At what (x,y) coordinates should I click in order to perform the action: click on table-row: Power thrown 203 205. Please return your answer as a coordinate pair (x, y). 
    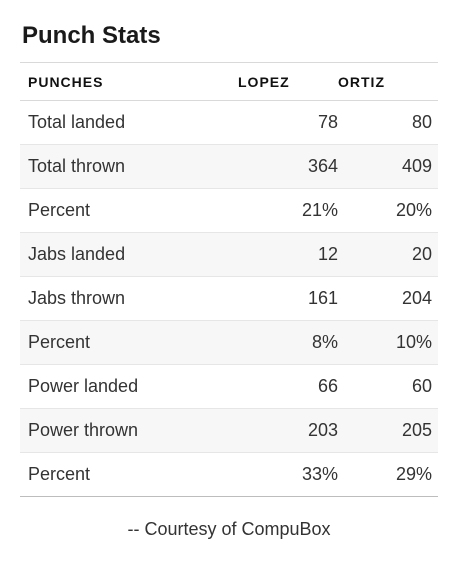
    Looking at the image, I should click on (229, 430).